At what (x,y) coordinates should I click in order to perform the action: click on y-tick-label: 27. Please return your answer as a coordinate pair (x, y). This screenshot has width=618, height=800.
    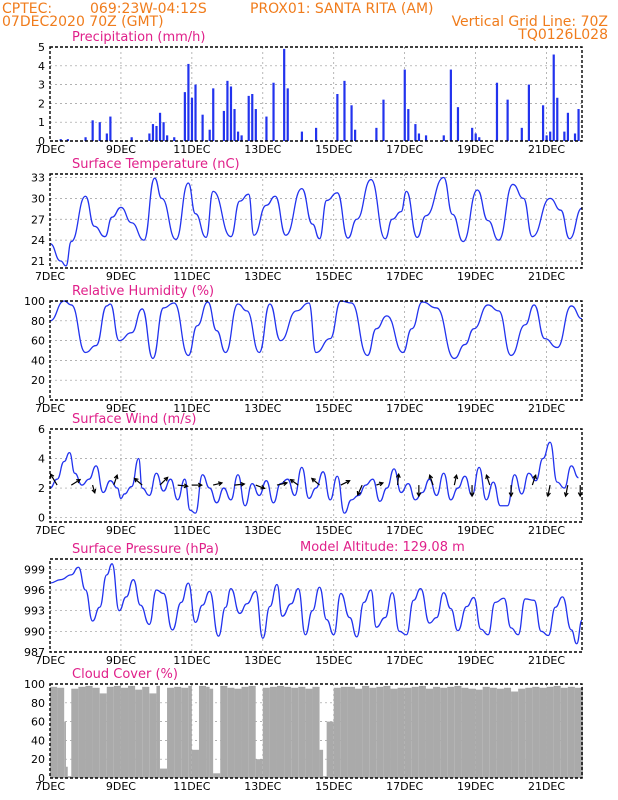
    Looking at the image, I should click on (38, 219).